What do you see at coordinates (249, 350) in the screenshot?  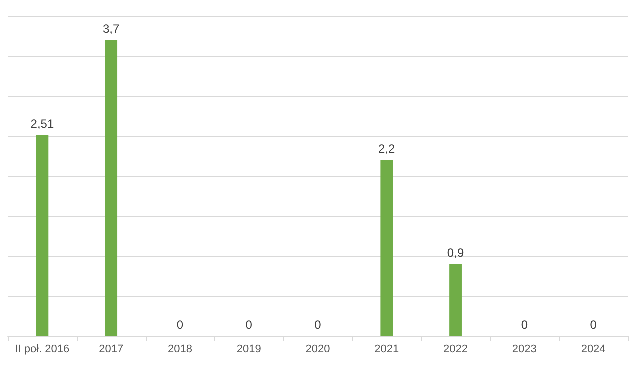 I see `x-tick-label: 2019` at bounding box center [249, 350].